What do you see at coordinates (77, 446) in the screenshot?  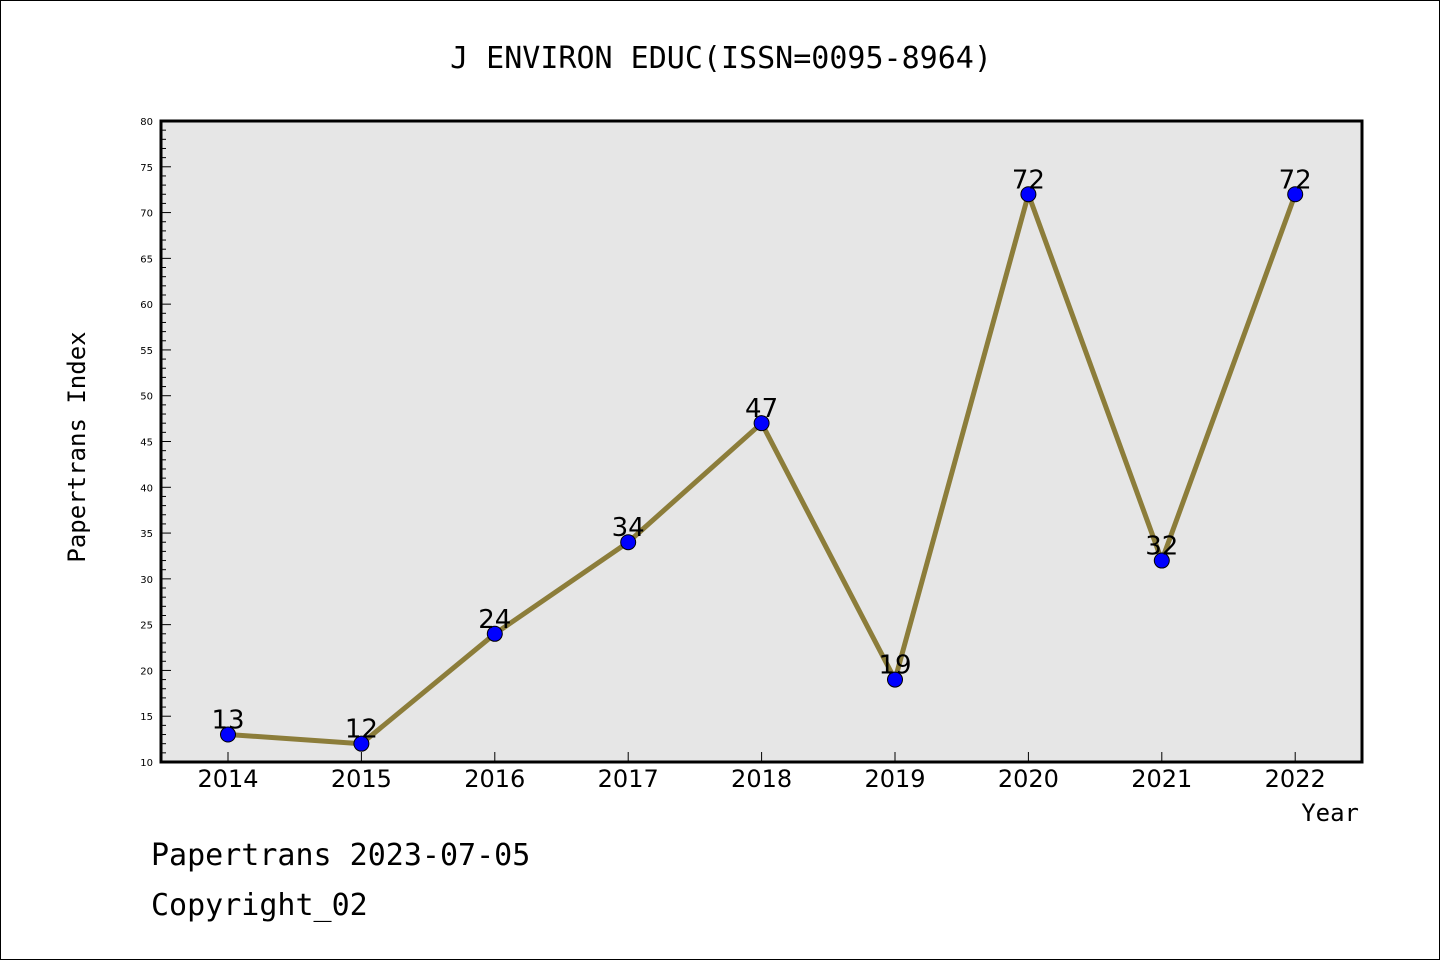 I see `y-axis-title: Papertrans Index` at bounding box center [77, 446].